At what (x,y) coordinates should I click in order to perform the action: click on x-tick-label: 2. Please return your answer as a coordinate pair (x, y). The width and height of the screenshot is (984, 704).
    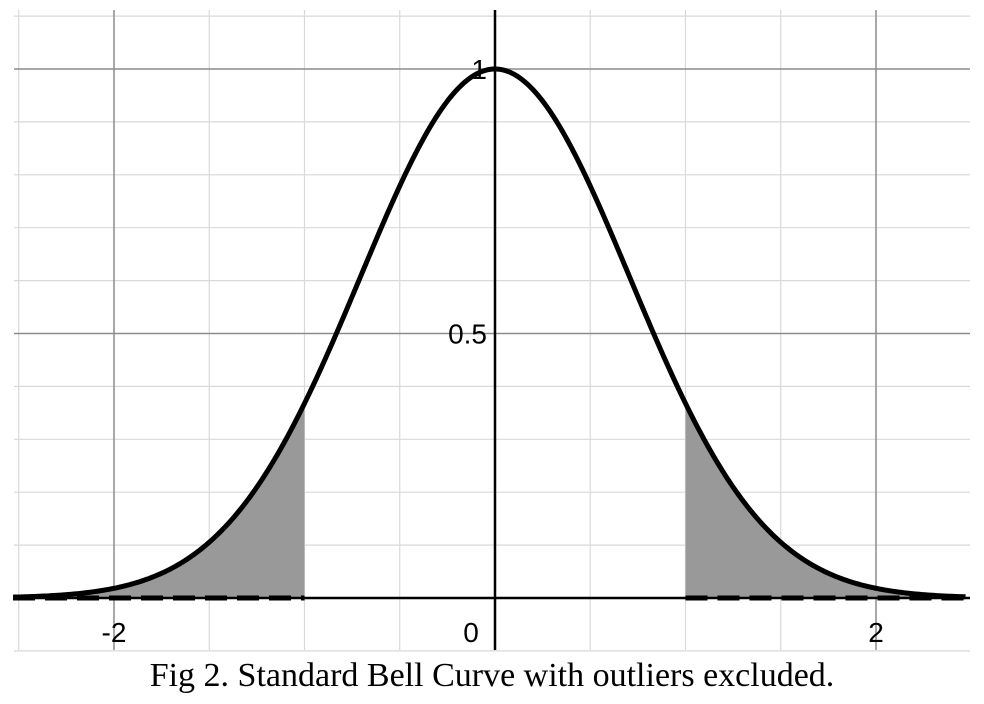
    Looking at the image, I should click on (876, 632).